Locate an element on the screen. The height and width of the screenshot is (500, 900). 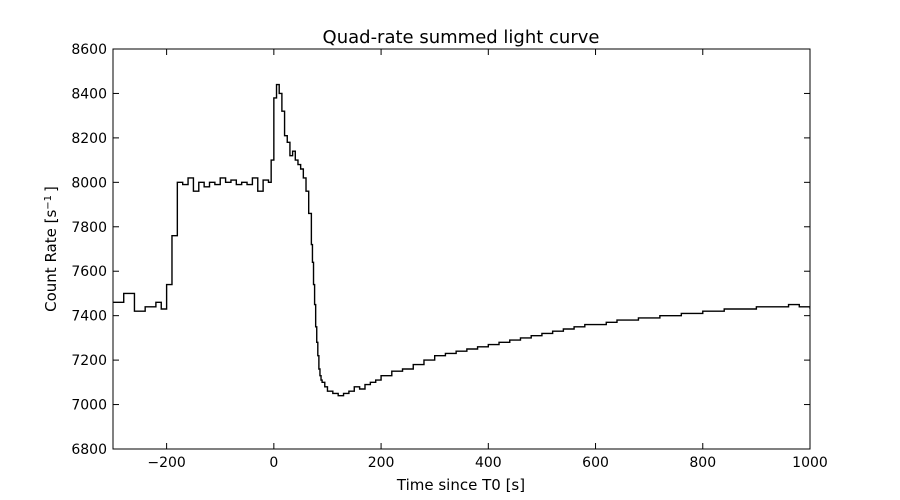
y-tick-label: 7000 is located at coordinates (89, 406).